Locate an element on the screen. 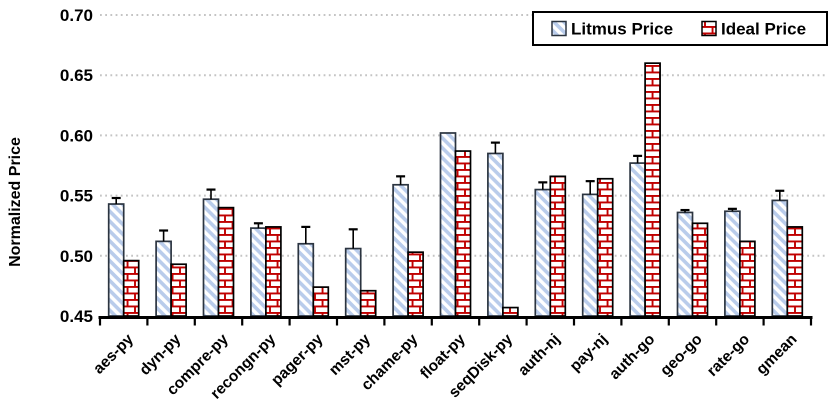 This screenshot has width=830, height=415. bar-litmus-rate-go is located at coordinates (732, 263).